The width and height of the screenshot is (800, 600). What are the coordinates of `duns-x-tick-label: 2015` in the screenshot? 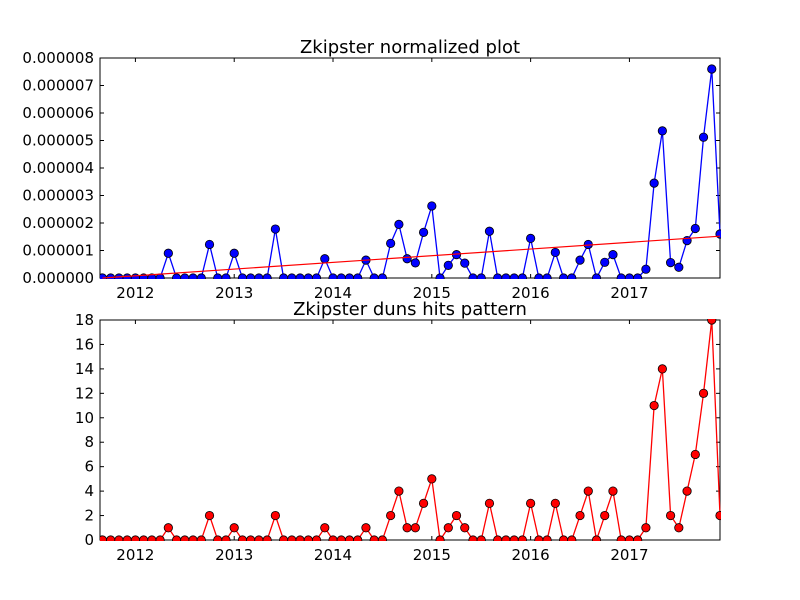 It's located at (432, 555).